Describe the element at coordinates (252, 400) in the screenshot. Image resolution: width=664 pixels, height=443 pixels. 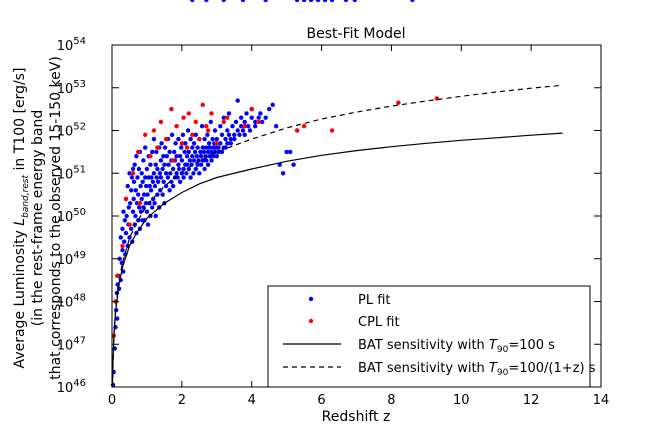
I see `x-tick-label: 4` at that location.